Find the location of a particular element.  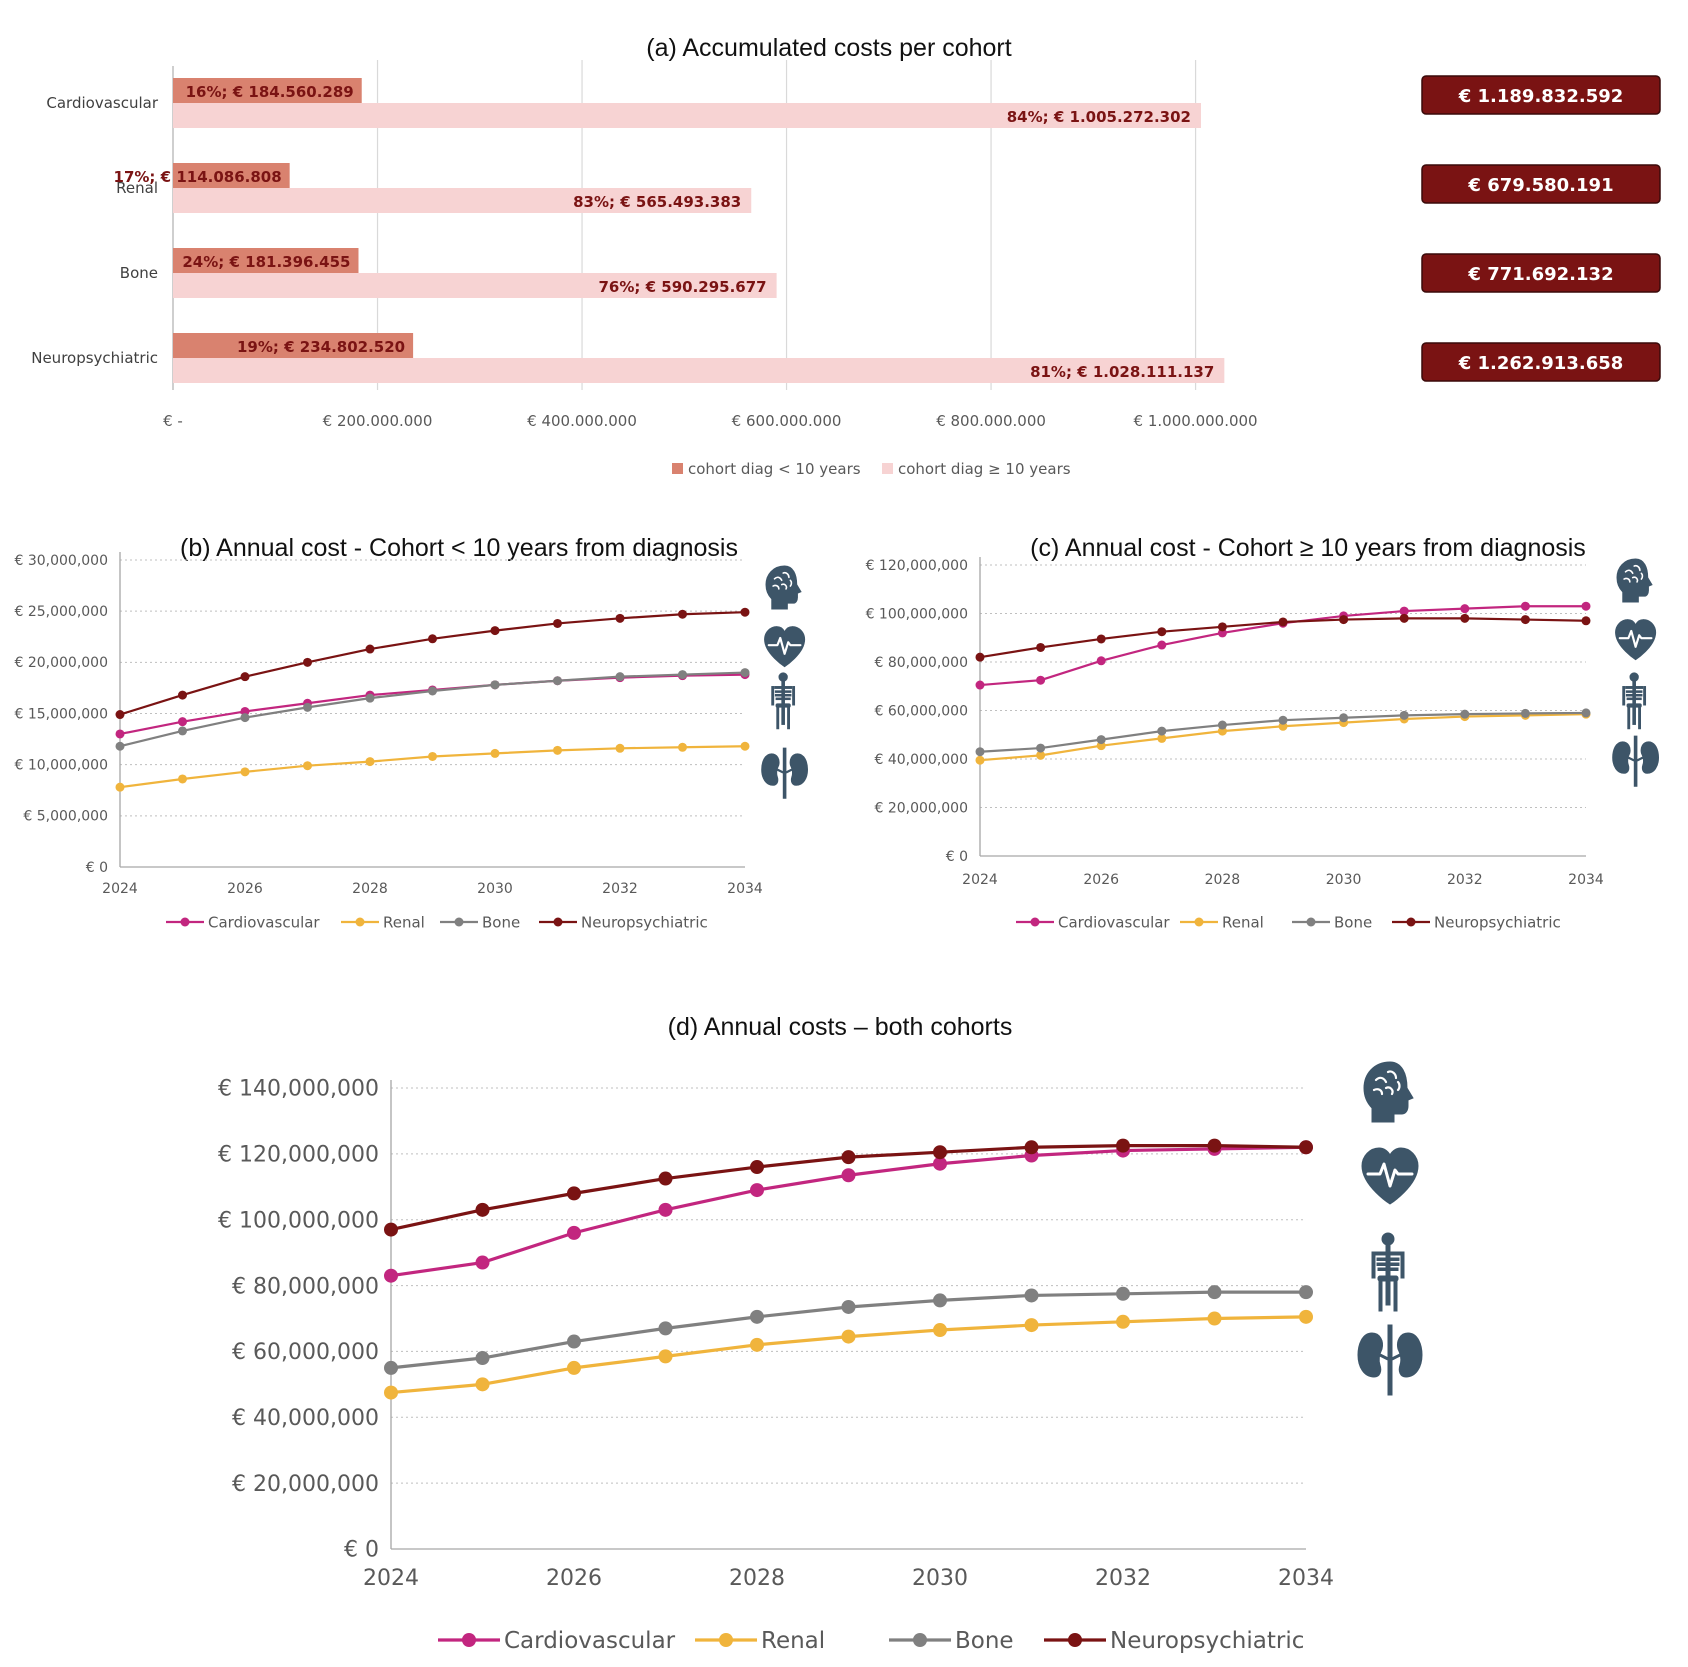

panel-c-x-tick: 2024 is located at coordinates (980, 880).